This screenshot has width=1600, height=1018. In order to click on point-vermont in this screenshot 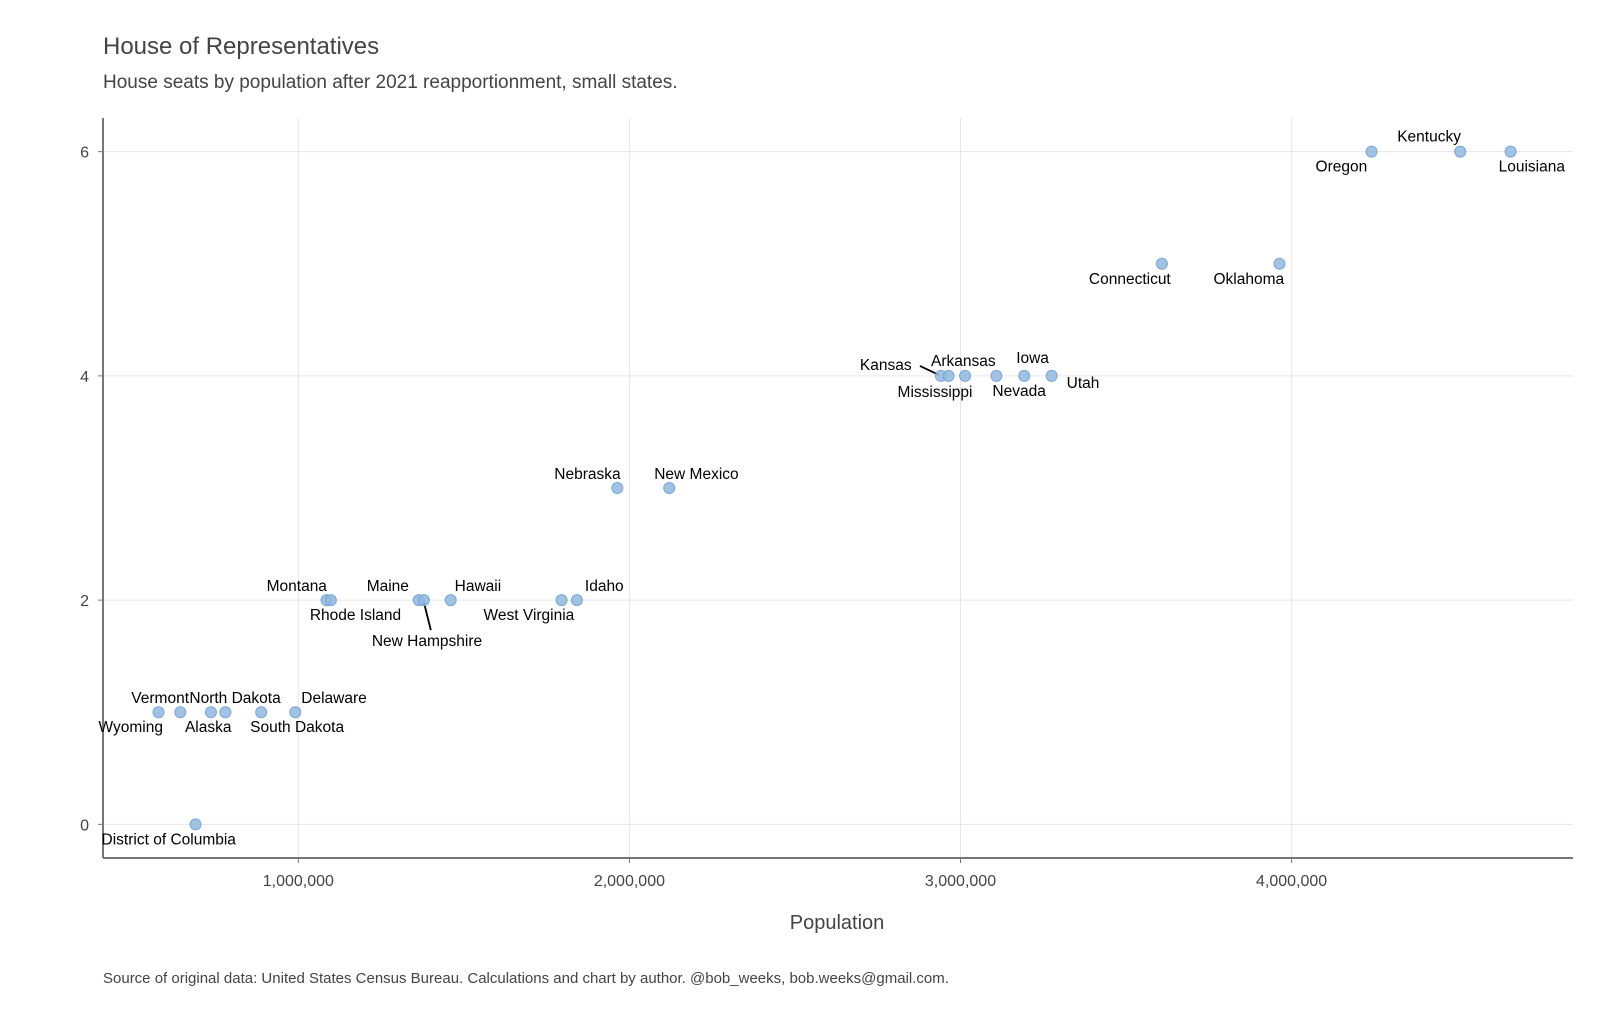, I will do `click(180, 712)`.